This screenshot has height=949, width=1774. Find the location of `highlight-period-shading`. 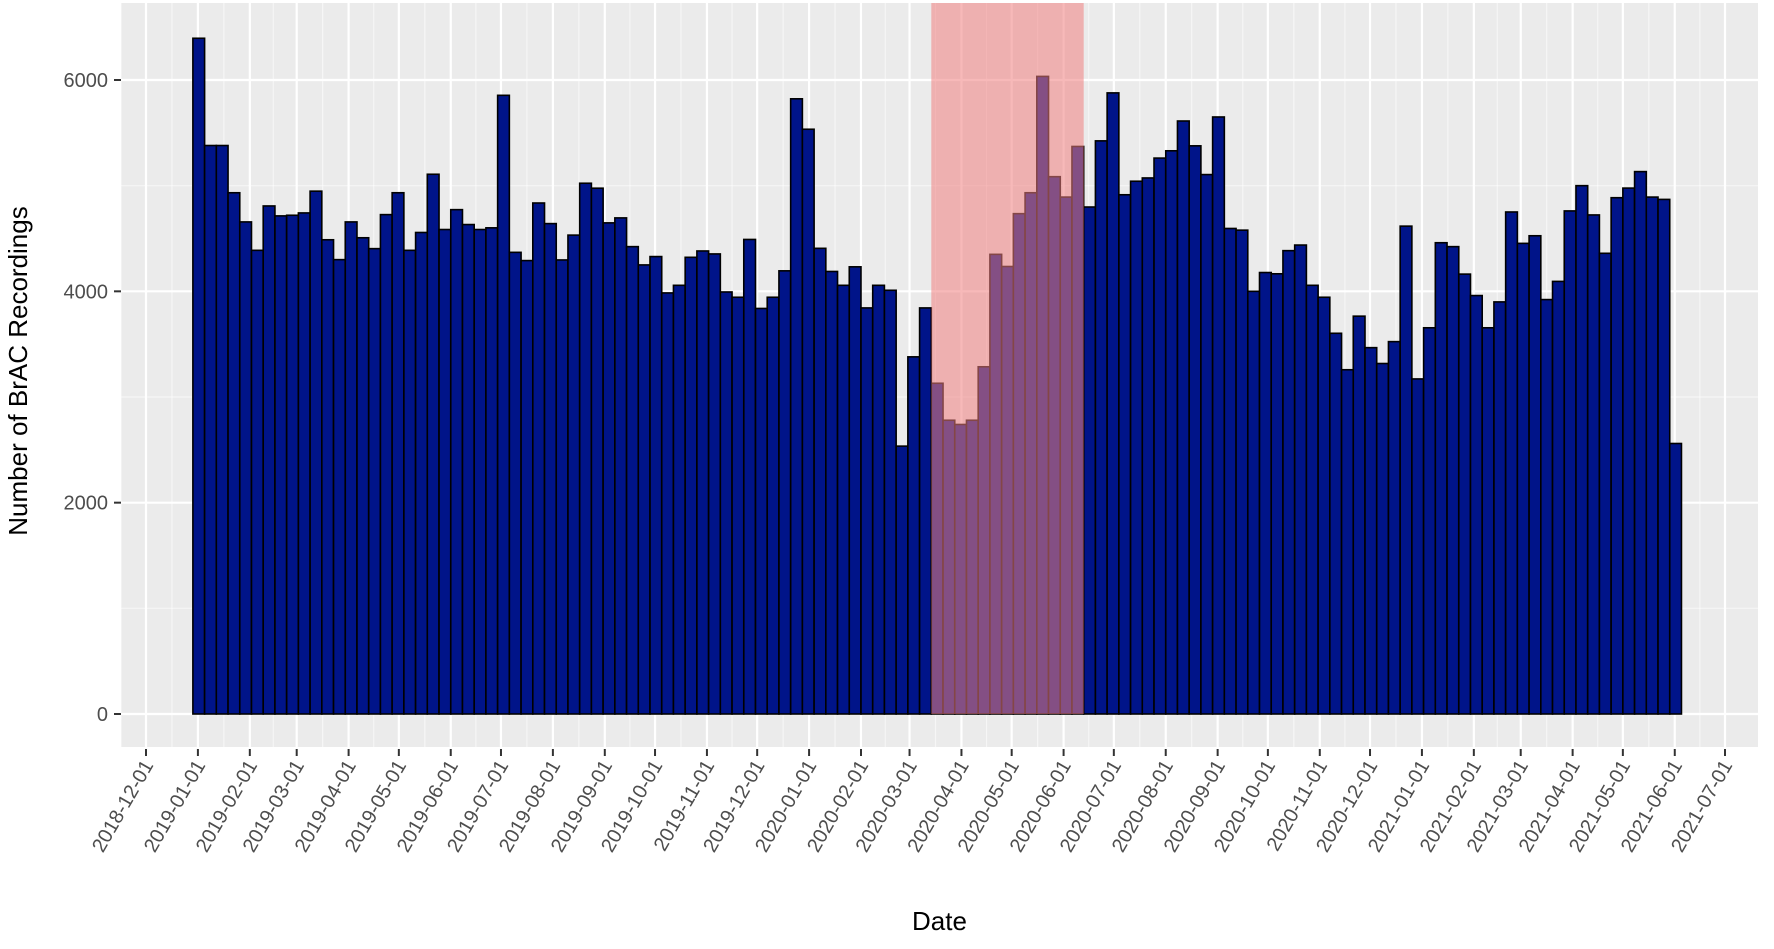

highlight-period-shading is located at coordinates (1007, 358).